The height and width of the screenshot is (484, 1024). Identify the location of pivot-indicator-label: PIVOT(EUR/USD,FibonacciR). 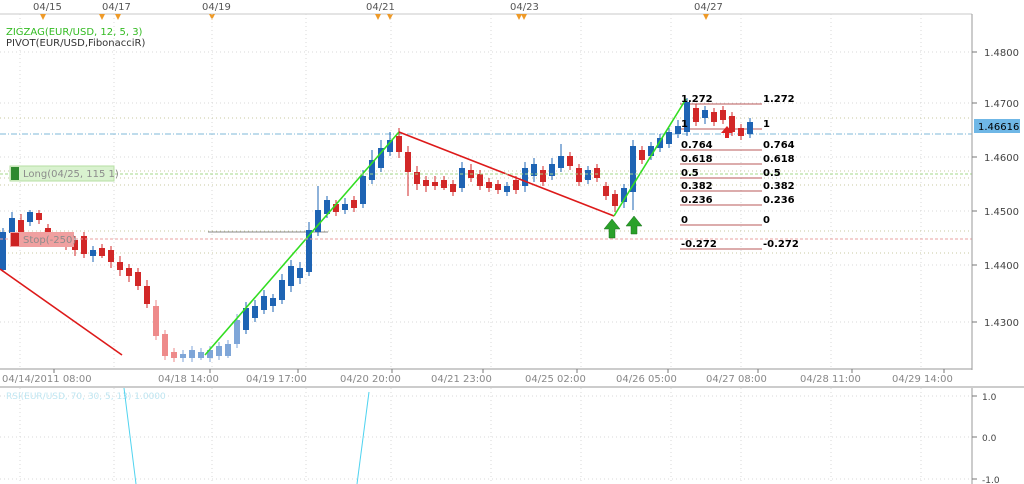
(75, 43).